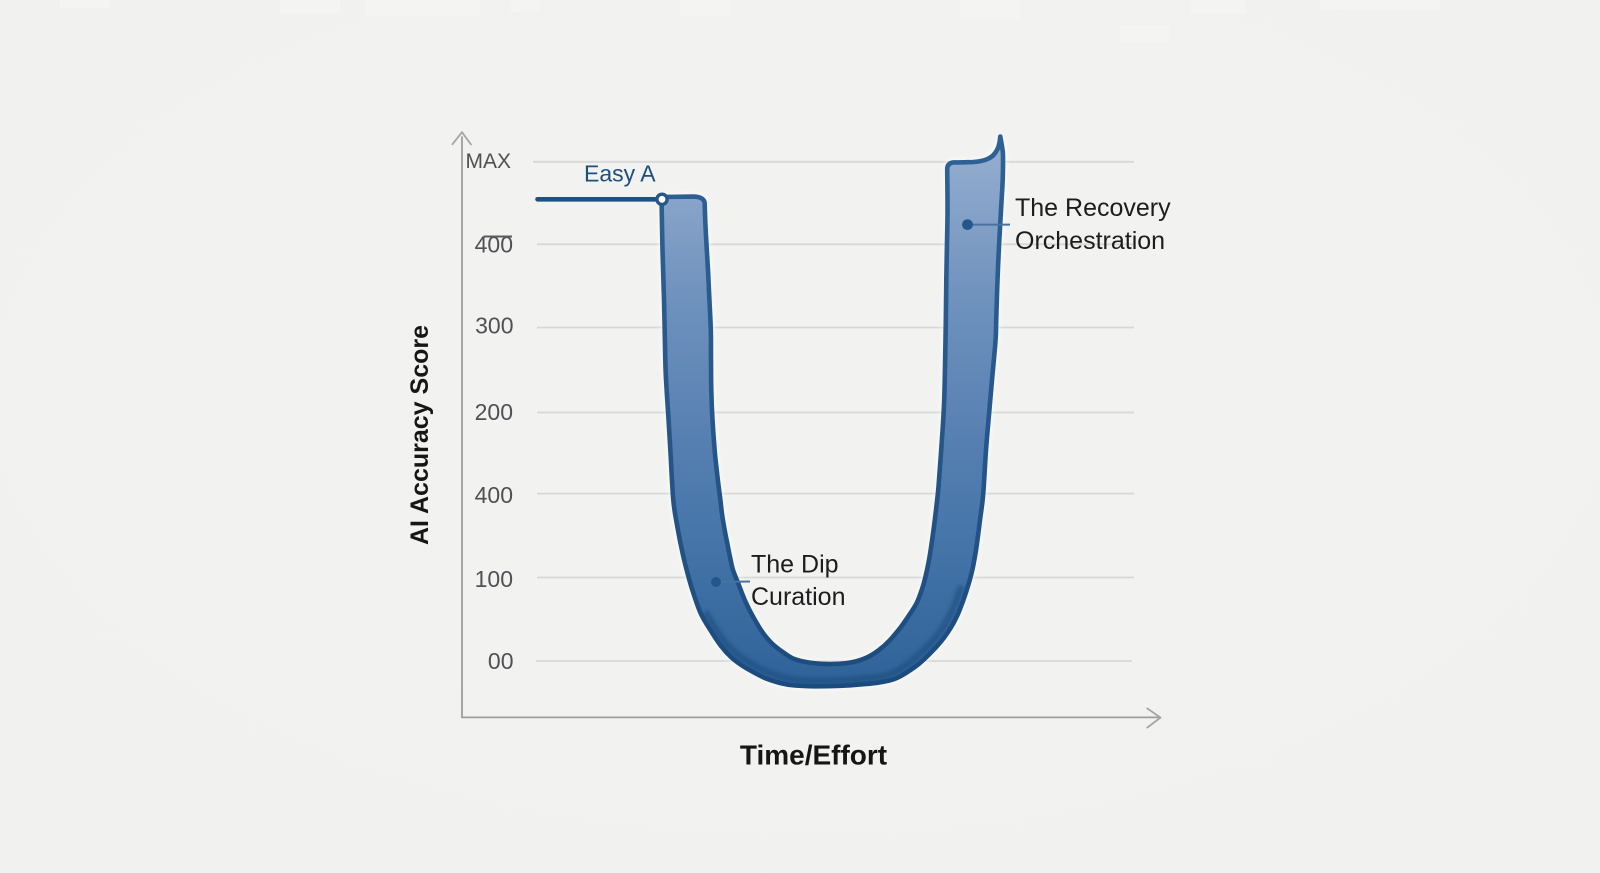 The height and width of the screenshot is (873, 1600). I want to click on svg-text: Orchestration, so click(1090, 241).